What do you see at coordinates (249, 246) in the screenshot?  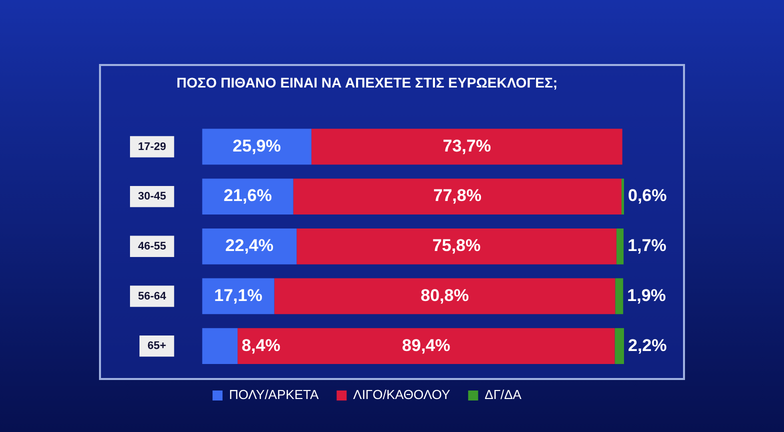 I see `data-label: 22,4%` at bounding box center [249, 246].